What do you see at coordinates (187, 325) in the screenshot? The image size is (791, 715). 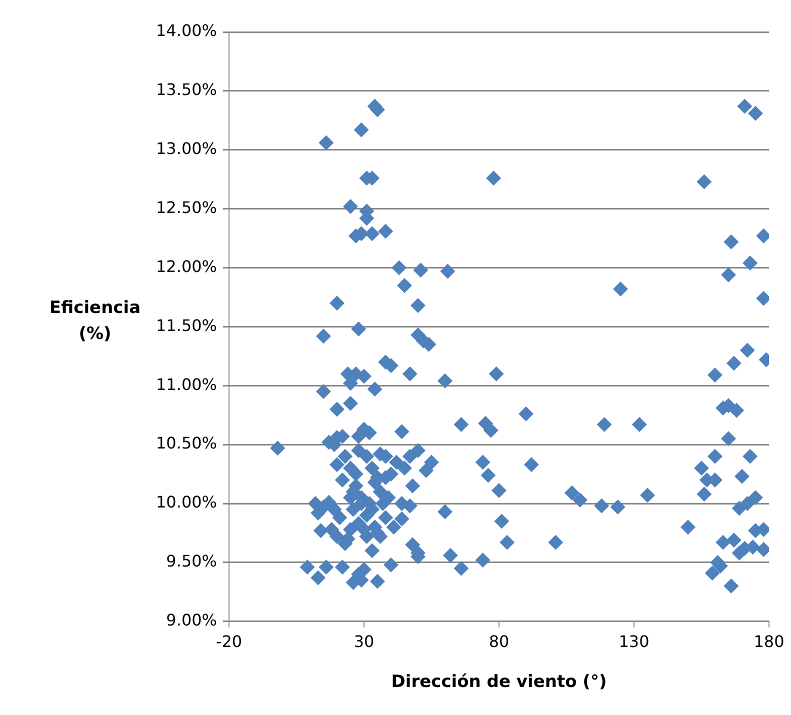 I see `y-tick-label: 11.50%` at bounding box center [187, 325].